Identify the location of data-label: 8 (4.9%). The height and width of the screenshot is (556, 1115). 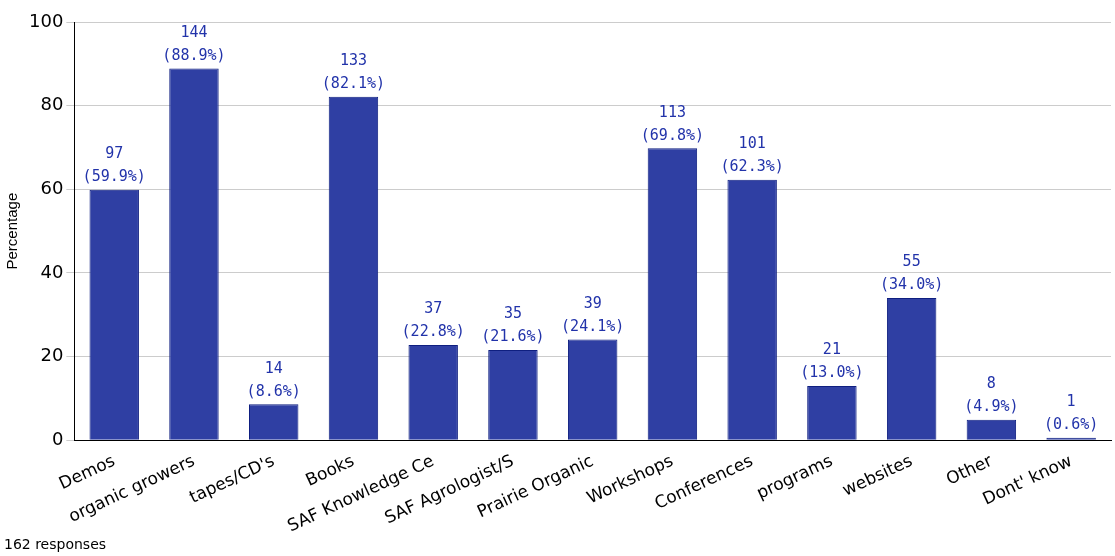
(991, 395).